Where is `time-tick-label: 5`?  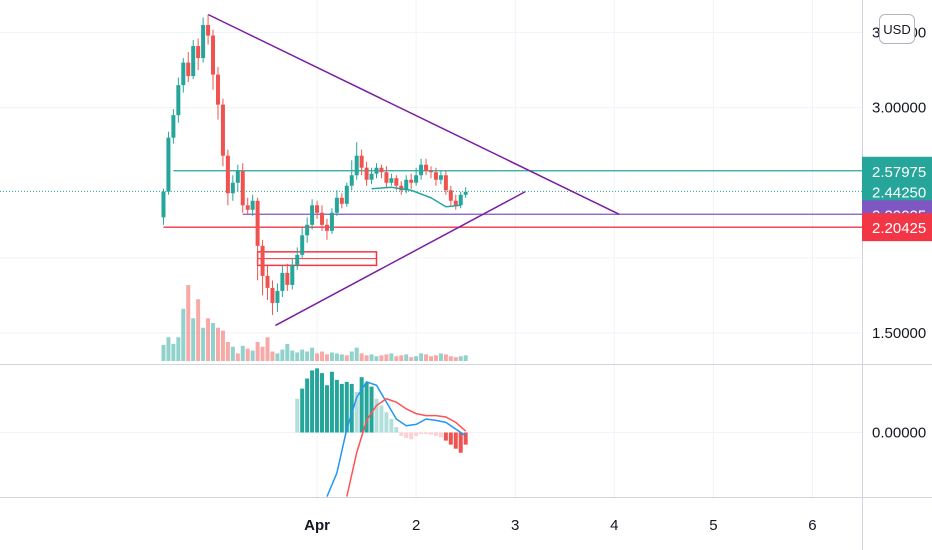
time-tick-label: 5 is located at coordinates (713, 525).